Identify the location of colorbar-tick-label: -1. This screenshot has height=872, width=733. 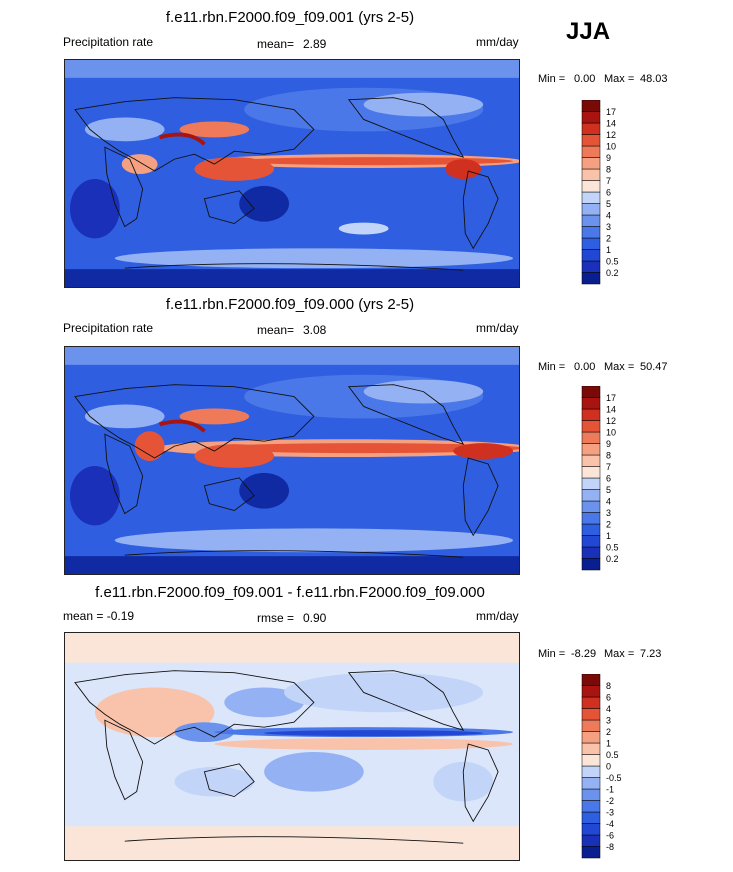
(610, 790).